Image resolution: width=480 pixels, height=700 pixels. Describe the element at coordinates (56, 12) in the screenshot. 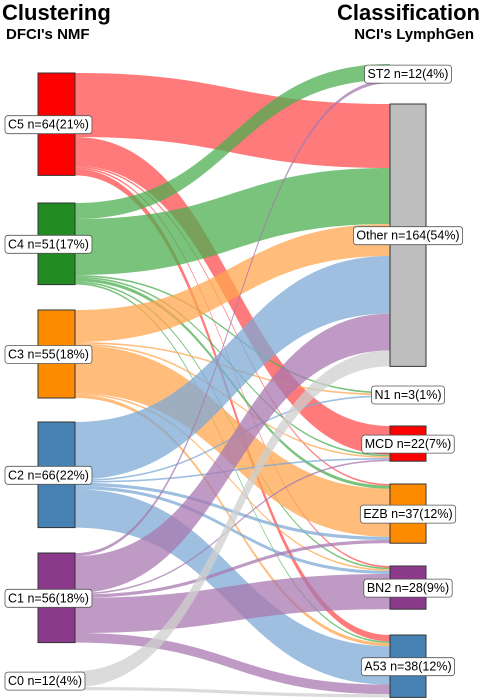

I see `left-axis-title: Clustering` at that location.